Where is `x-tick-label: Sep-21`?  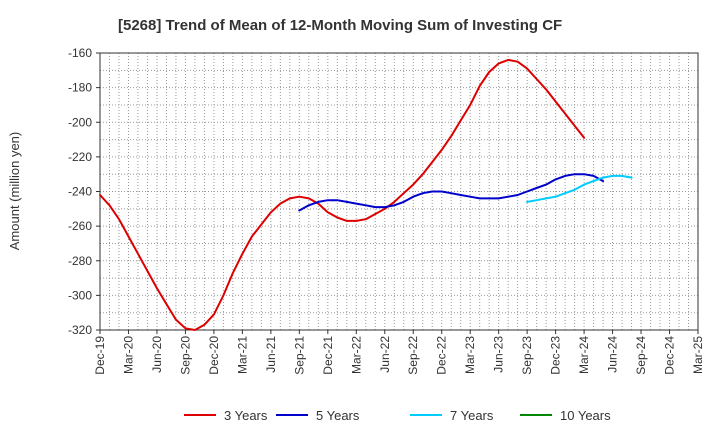 x-tick-label: Sep-21 is located at coordinates (299, 355).